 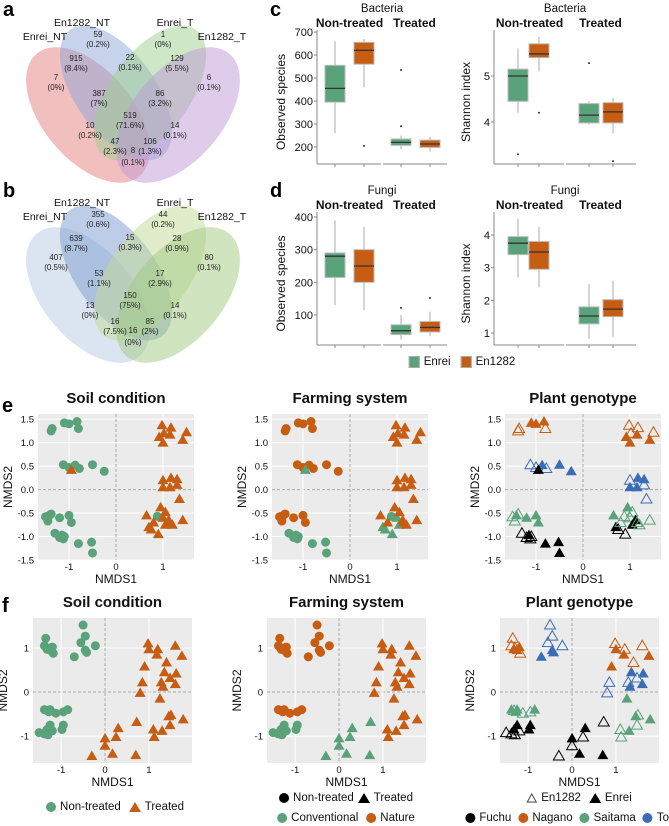 What do you see at coordinates (133, 162) in the screenshot?
I see `venn-region-percent: (0.1%)` at bounding box center [133, 162].